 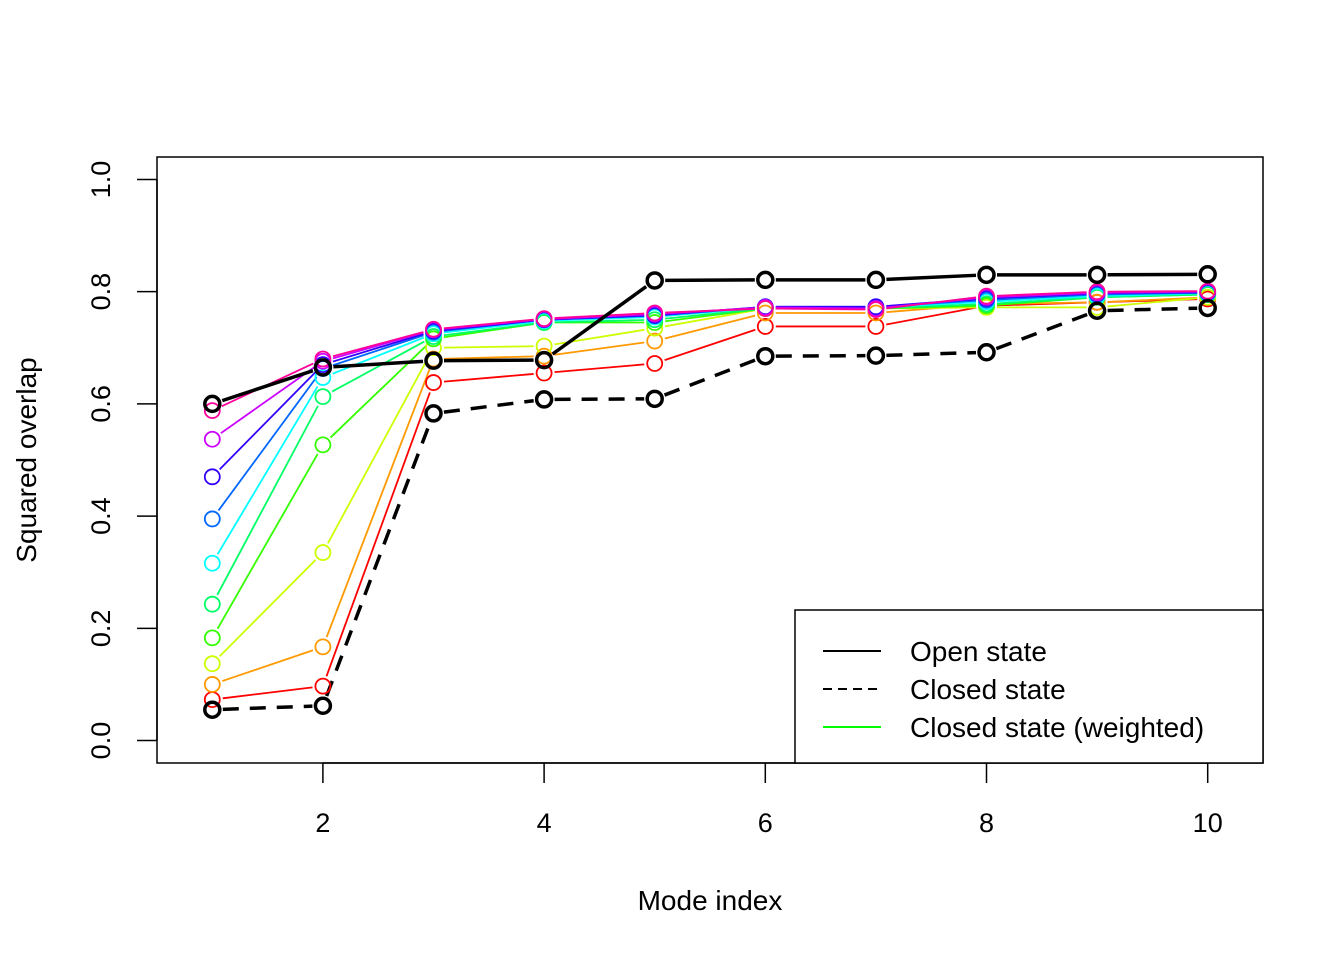 I want to click on x-tick-label: 4, so click(x=544, y=823).